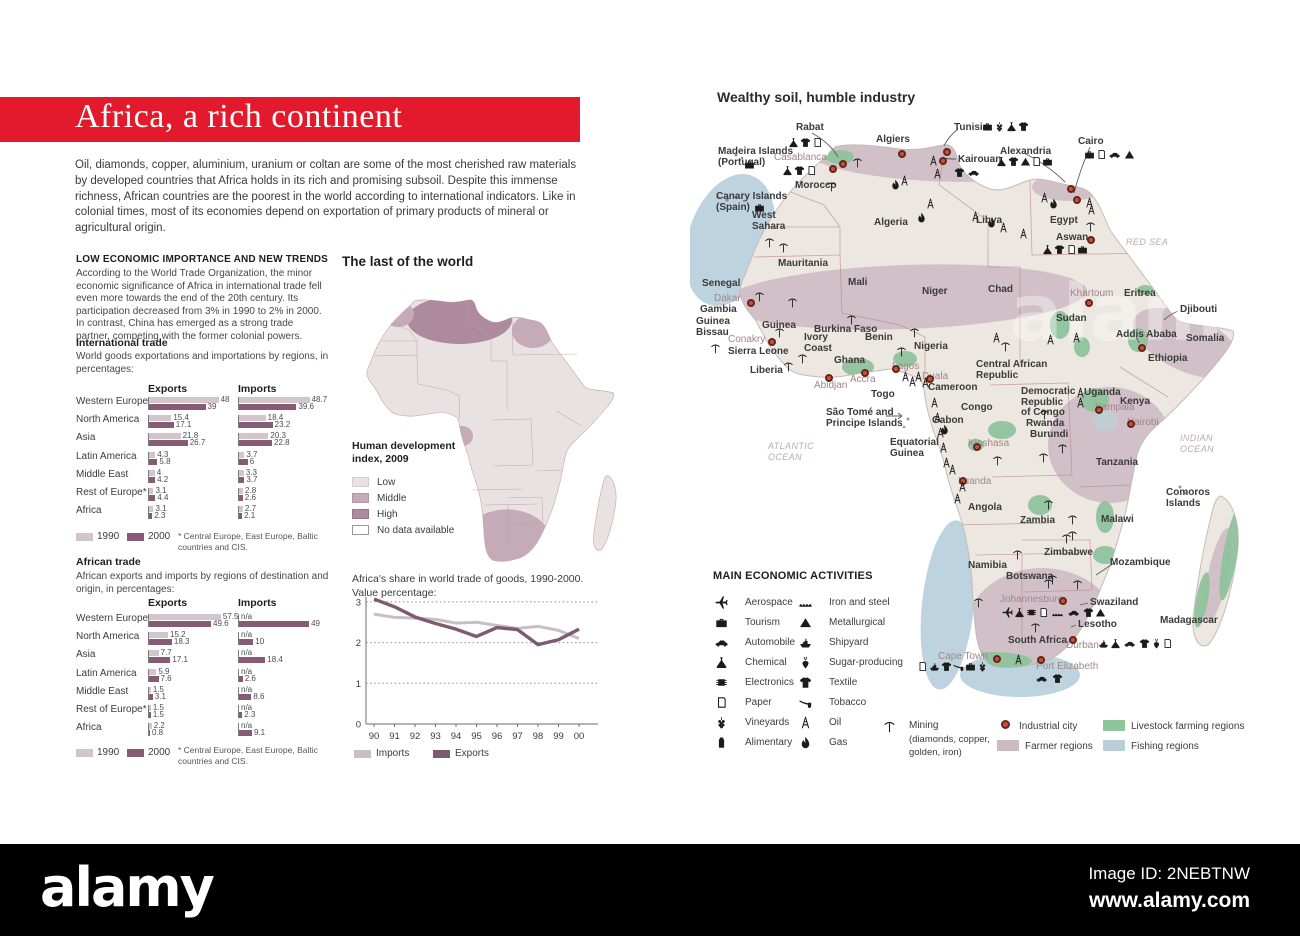 The image size is (1300, 936). I want to click on legend-item-label: Automobile, so click(770, 642).